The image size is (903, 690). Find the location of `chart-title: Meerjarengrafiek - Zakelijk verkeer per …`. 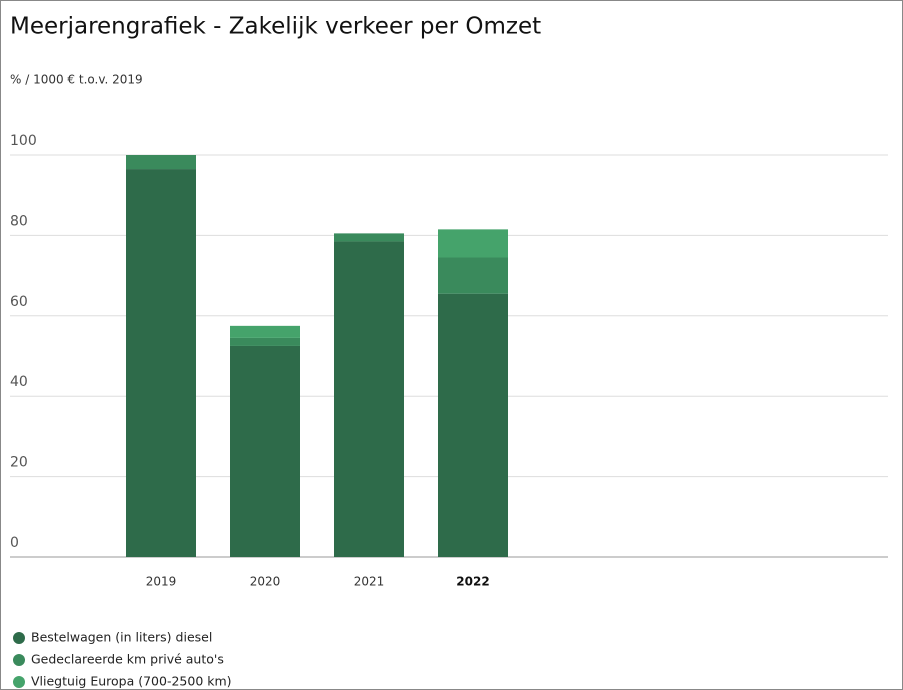

chart-title: Meerjarengrafiek - Zakelijk verkeer per … is located at coordinates (275, 27).